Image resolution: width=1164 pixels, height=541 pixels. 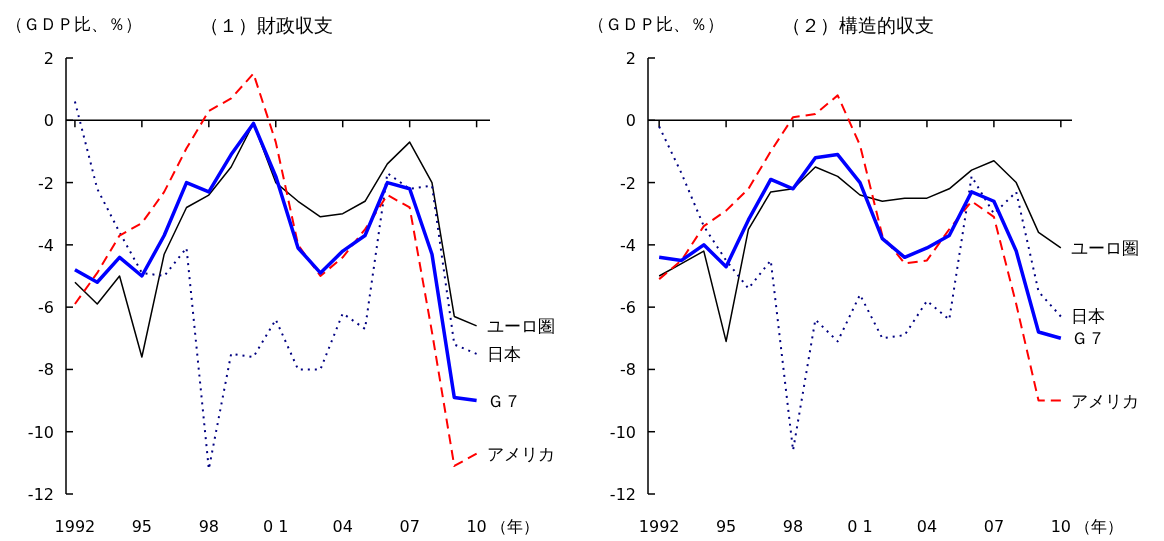 What do you see at coordinates (266, 25) in the screenshot?
I see `chart-title: （１）財政収支` at bounding box center [266, 25].